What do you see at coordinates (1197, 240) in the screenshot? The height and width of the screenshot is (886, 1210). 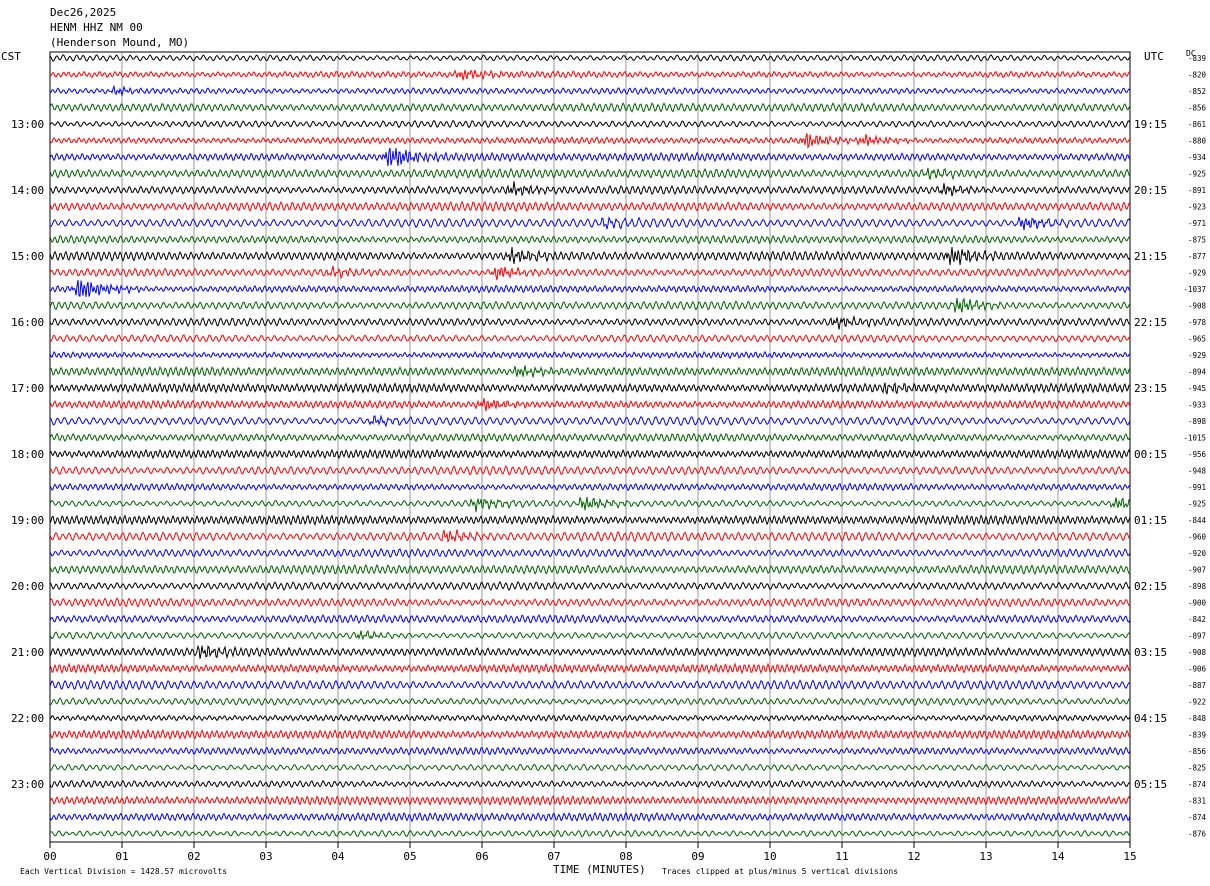 I see `dc-offset-label: -875` at bounding box center [1197, 240].